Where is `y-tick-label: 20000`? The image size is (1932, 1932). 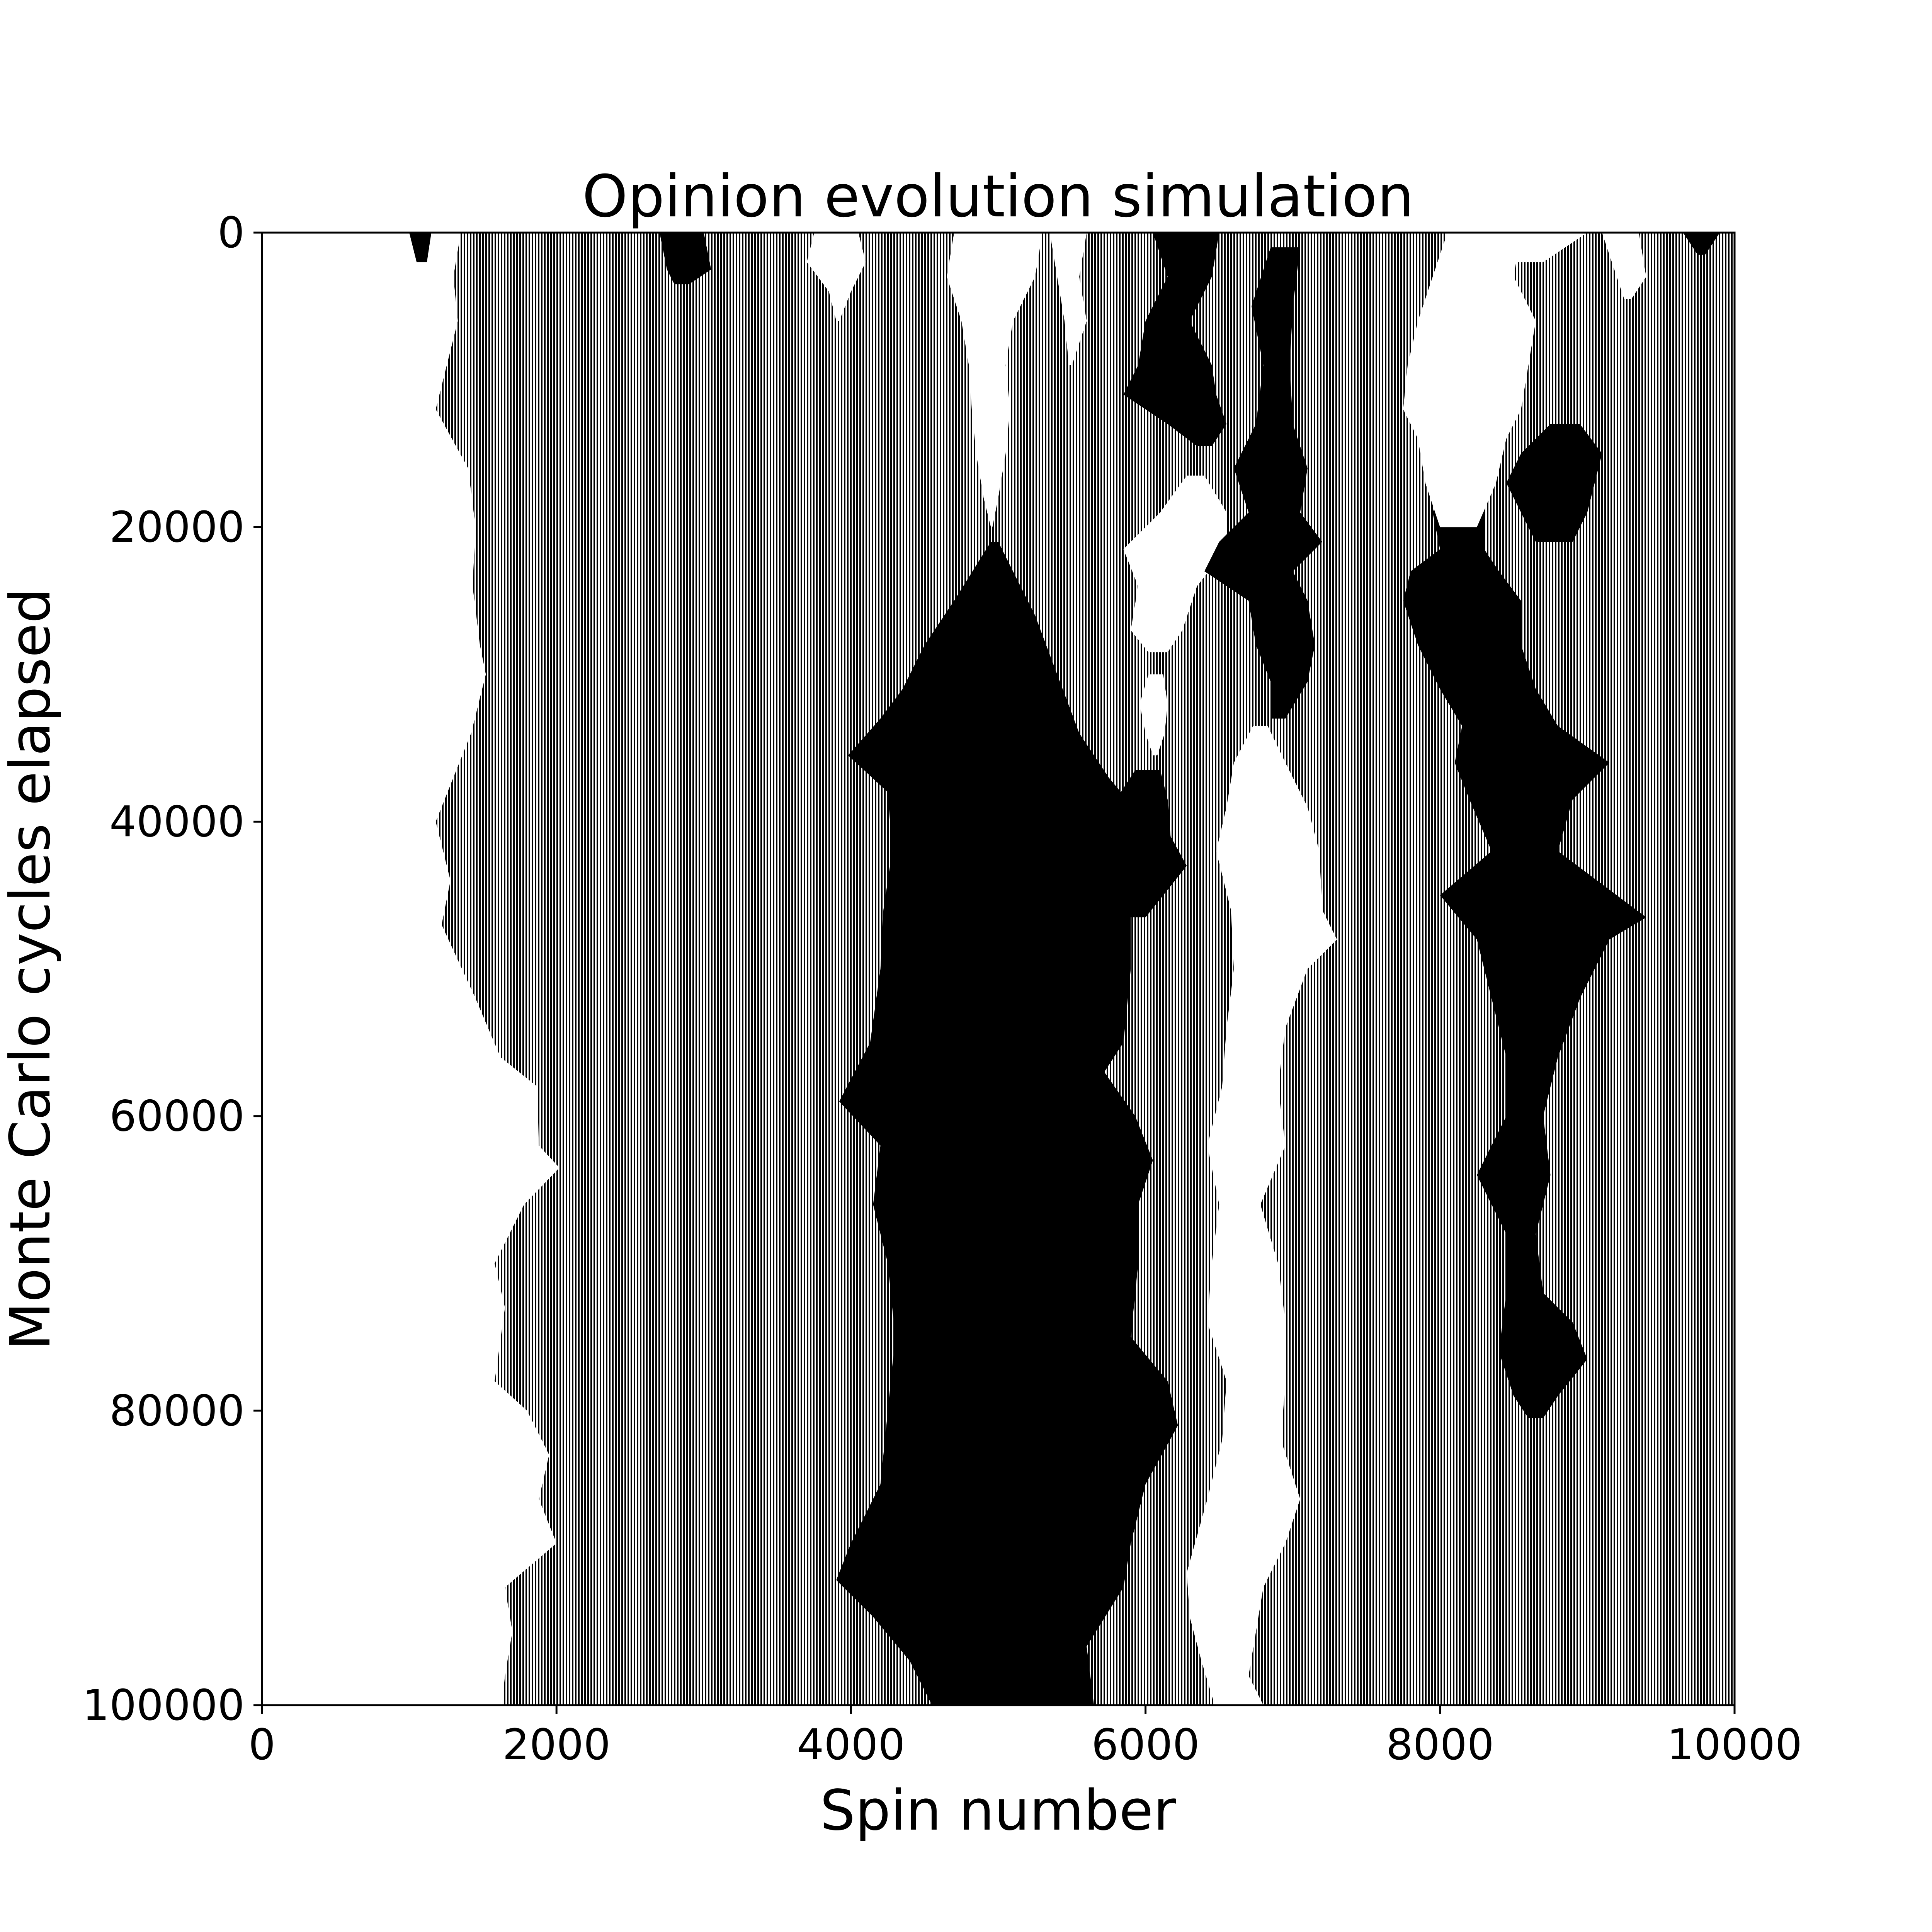
y-tick-label: 20000 is located at coordinates (177, 527).